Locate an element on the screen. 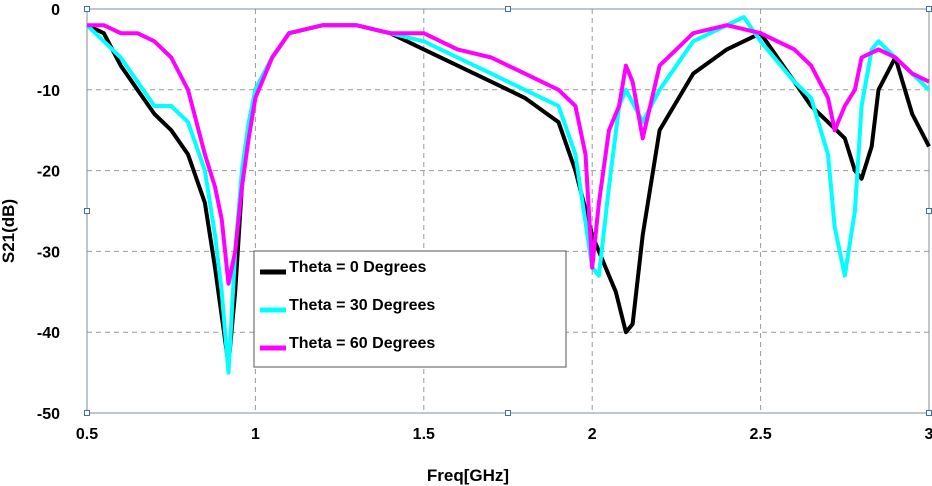  x-tick-label: 2 is located at coordinates (592, 434).